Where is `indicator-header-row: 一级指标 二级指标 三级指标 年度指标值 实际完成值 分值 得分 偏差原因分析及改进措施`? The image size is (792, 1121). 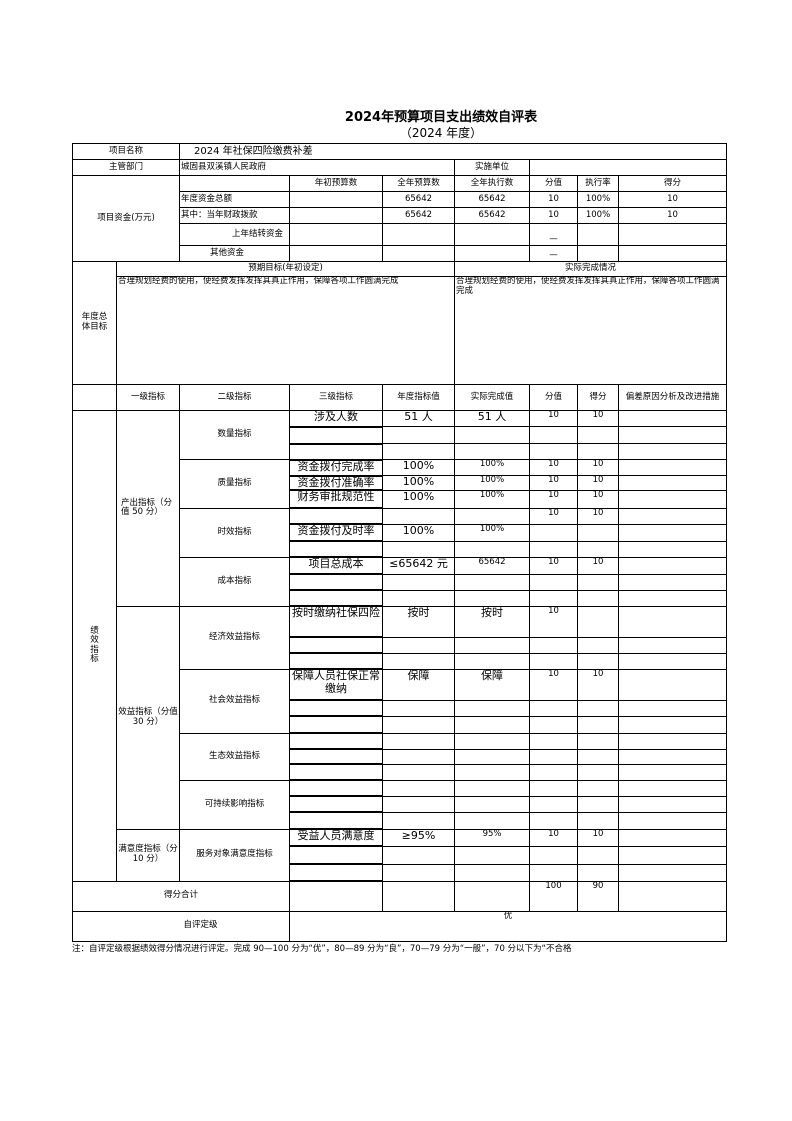
indicator-header-row: 一级指标 二级指标 三级指标 年度指标值 实际完成值 分值 得分 偏差原因分析及改进措施 is located at coordinates (400, 397).